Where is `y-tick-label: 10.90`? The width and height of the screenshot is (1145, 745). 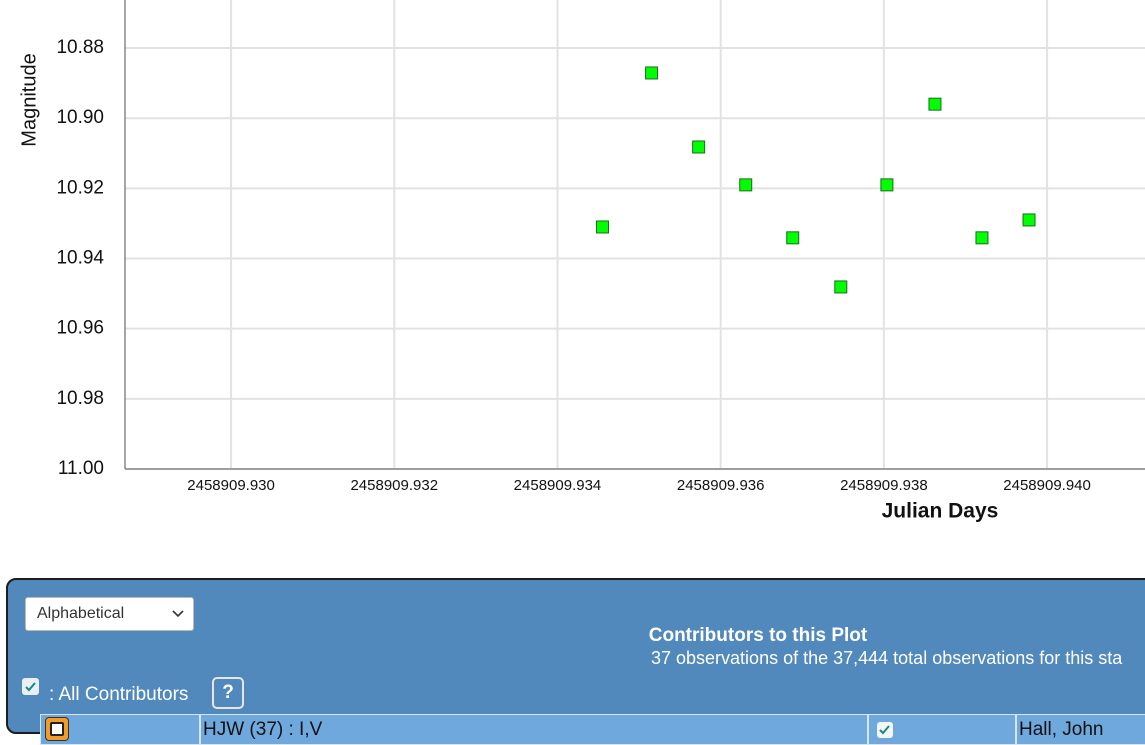
y-tick-label: 10.90 is located at coordinates (80, 117).